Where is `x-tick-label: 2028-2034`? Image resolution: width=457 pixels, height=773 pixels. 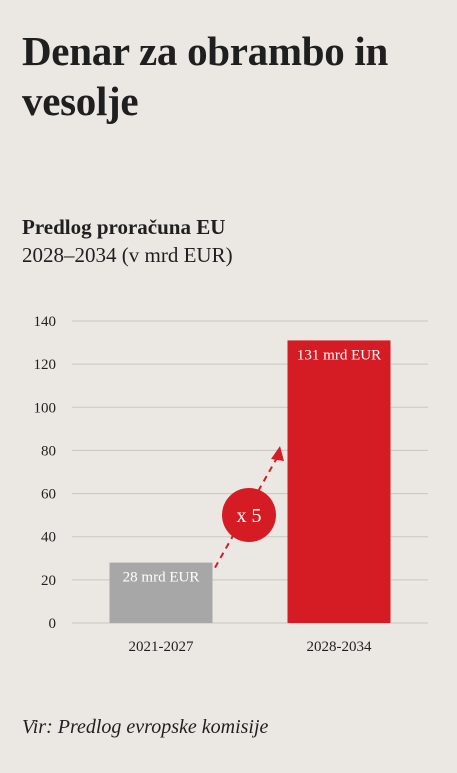 x-tick-label: 2028-2034 is located at coordinates (339, 647).